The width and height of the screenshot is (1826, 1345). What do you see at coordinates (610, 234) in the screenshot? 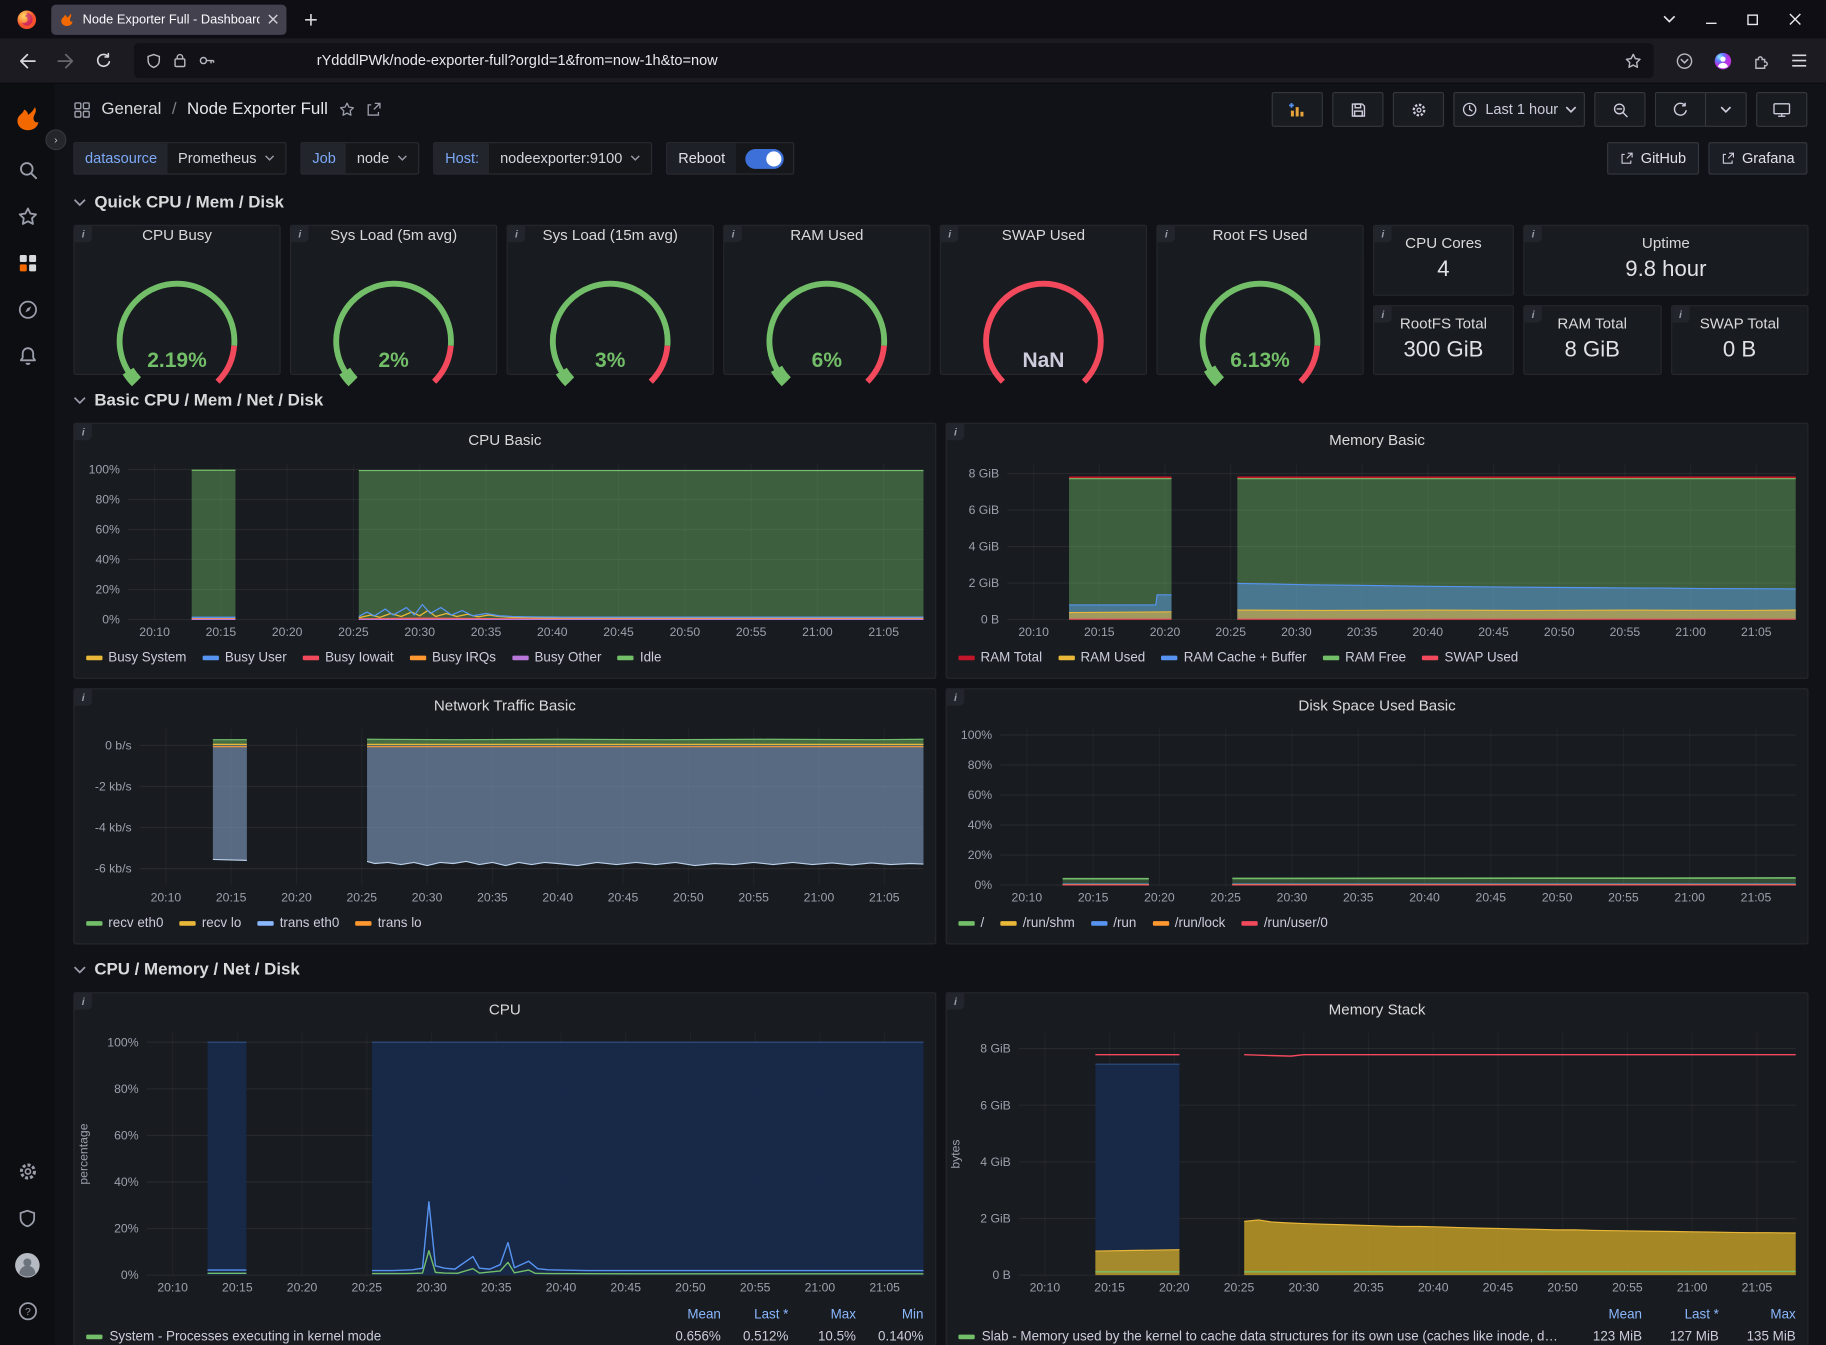
I see `panel-title: Sys Load (15m avg)` at bounding box center [610, 234].